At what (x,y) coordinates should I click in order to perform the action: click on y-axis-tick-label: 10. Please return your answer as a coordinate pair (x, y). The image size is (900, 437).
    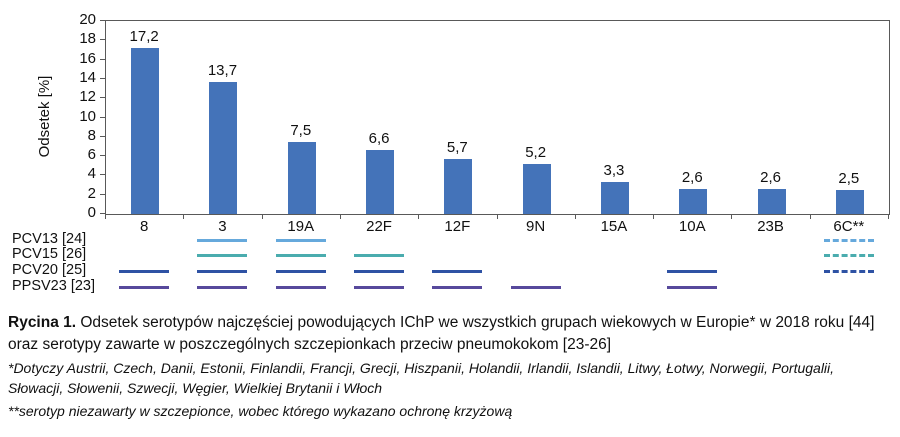
    Looking at the image, I should click on (87, 116).